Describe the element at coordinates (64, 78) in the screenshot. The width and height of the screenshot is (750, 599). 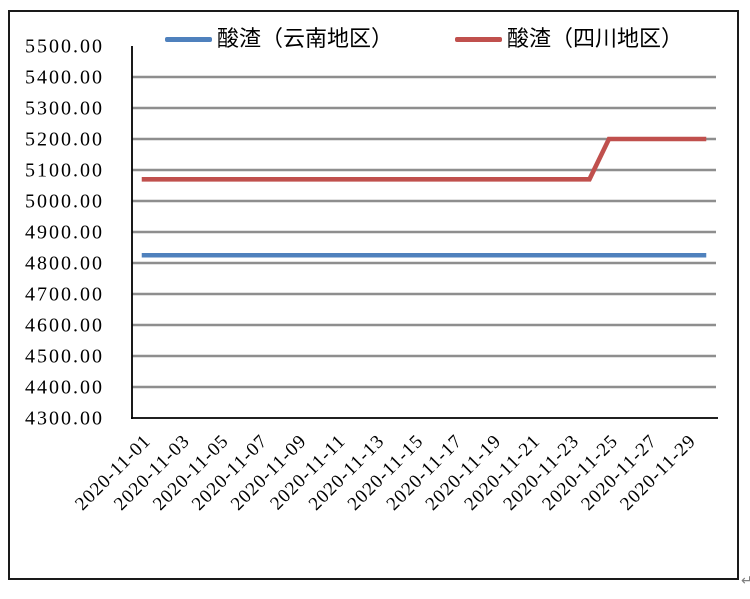
I see `y-tick-label: 5400.00` at that location.